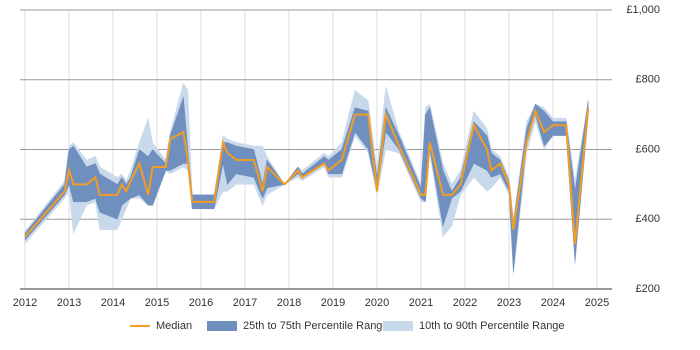  I want to click on x-tick-label: 2012, so click(25, 303).